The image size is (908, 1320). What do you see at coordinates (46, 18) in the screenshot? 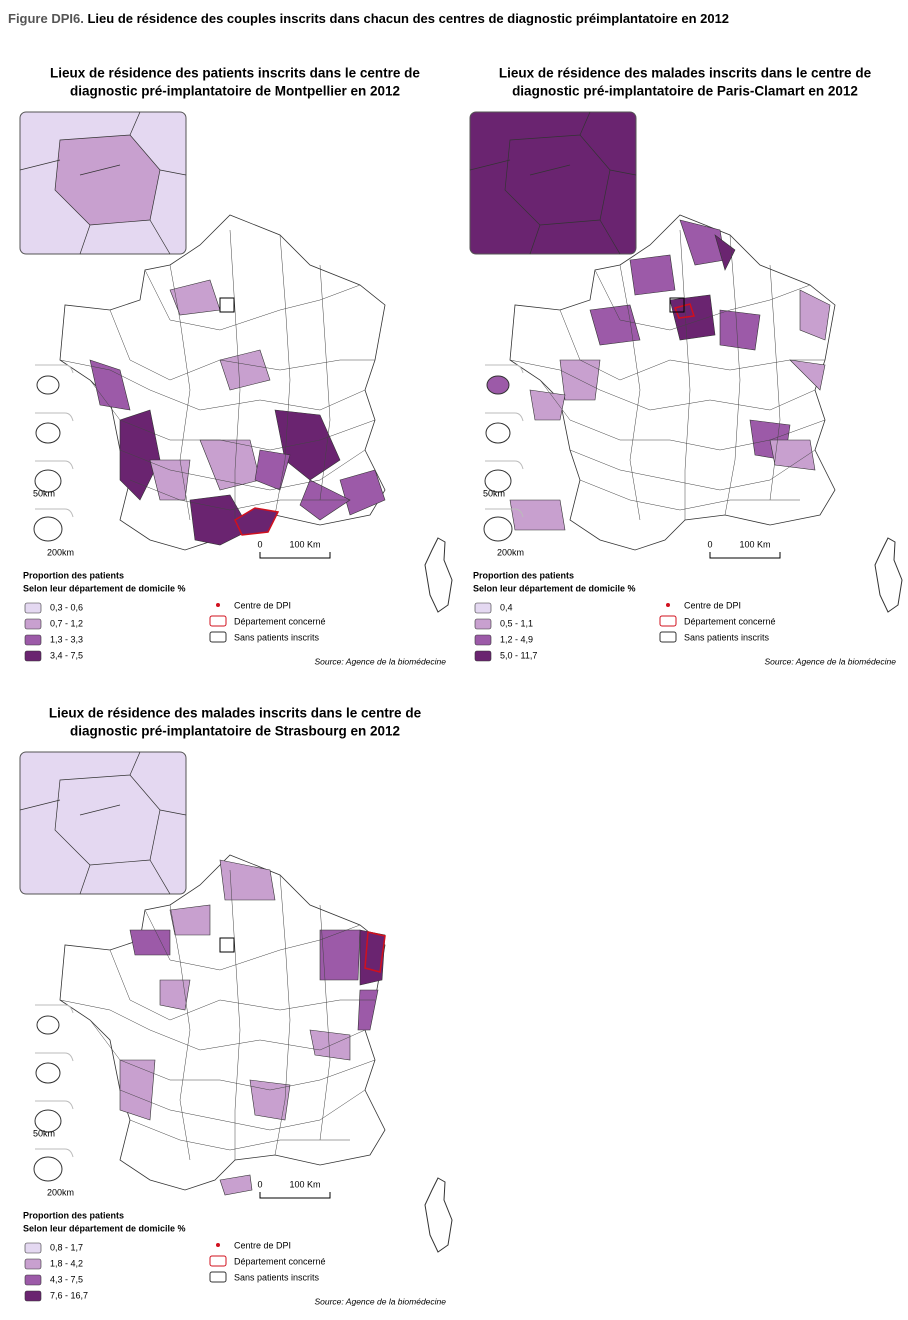
I see `figure-label: Figure DPI6.` at bounding box center [46, 18].